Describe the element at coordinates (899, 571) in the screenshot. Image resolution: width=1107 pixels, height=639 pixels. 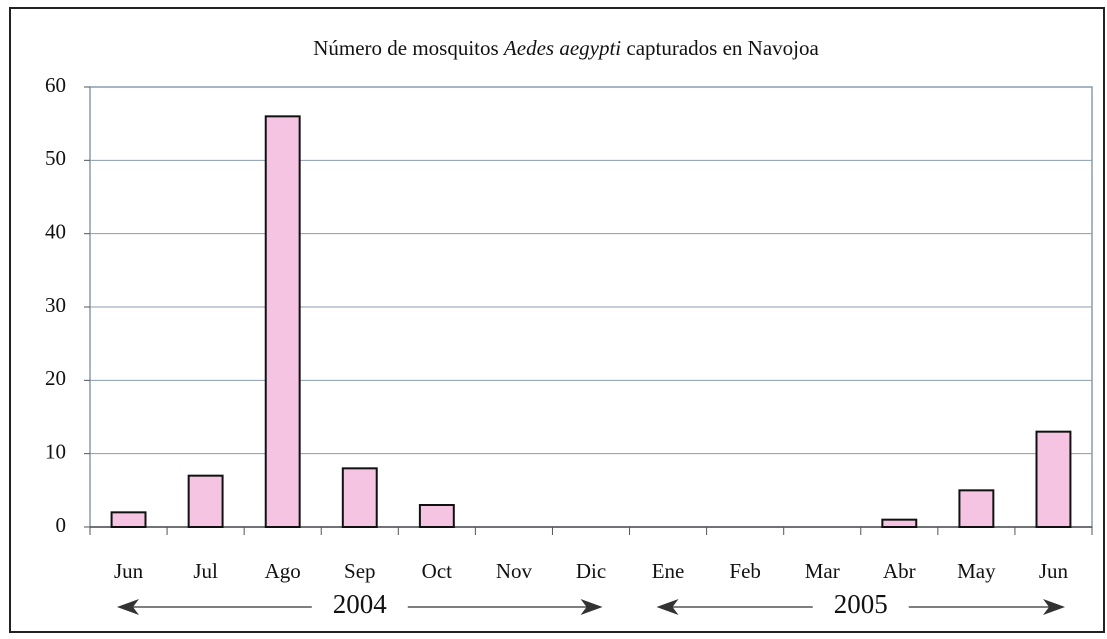
I see `x-tick-label: Abr` at that location.